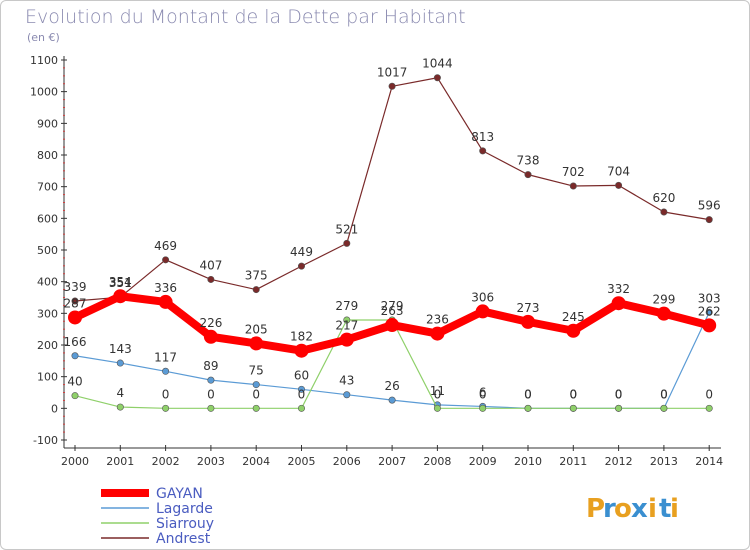 Image resolution: width=750 pixels, height=550 pixels. What do you see at coordinates (663, 198) in the screenshot?
I see `data-label-andrest: 620` at bounding box center [663, 198].